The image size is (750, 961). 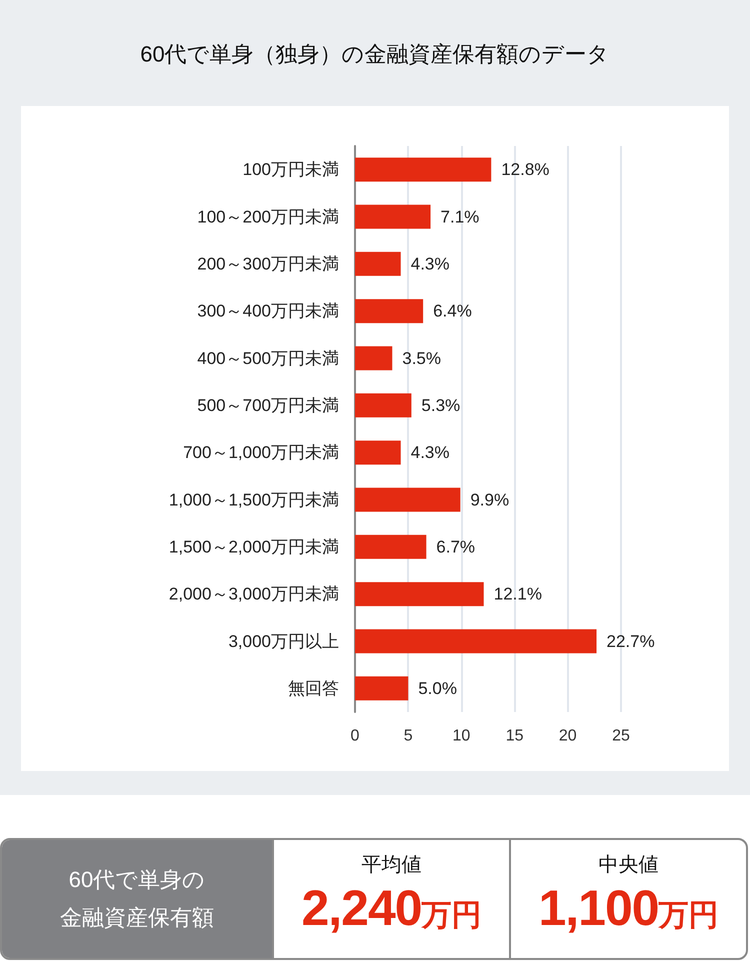 I want to click on y-tick-label: 1,500～2,000万円未満, so click(x=253, y=546).